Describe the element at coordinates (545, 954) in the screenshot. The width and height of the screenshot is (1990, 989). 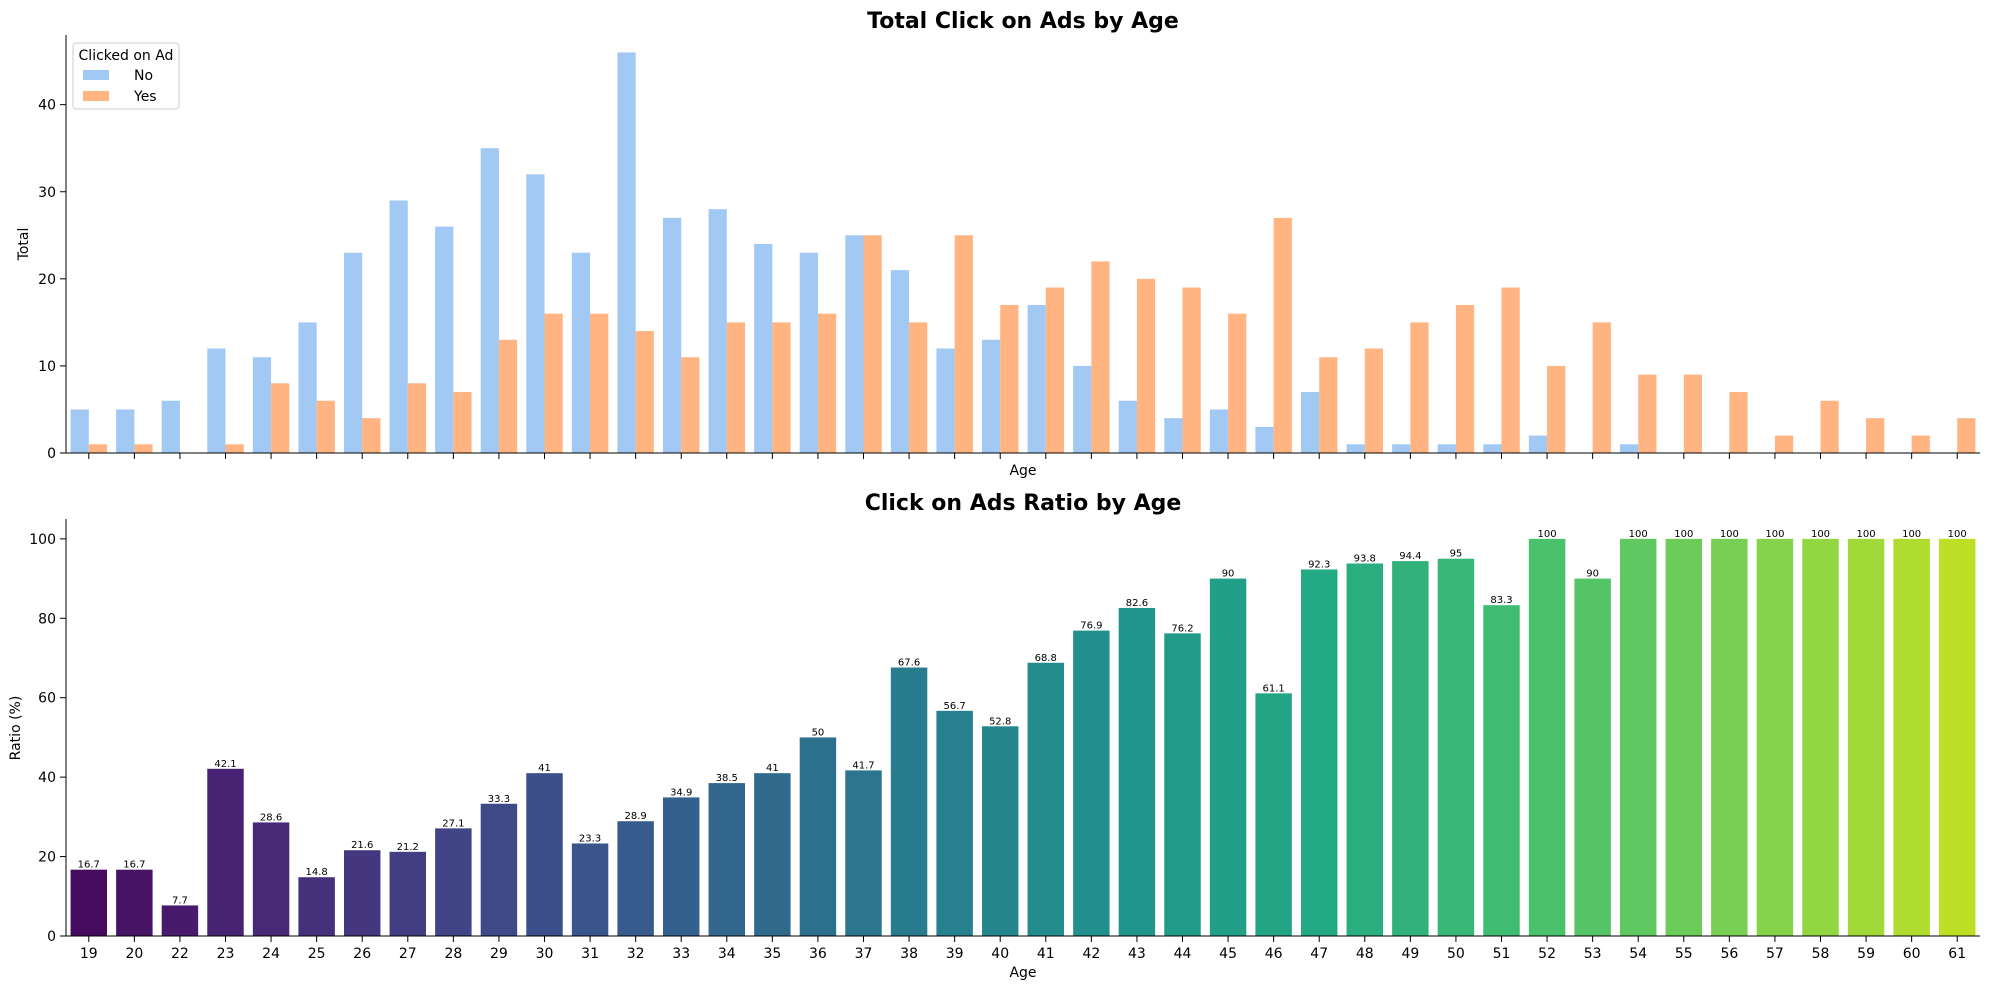
I see `x-tick-label-30: 30` at that location.